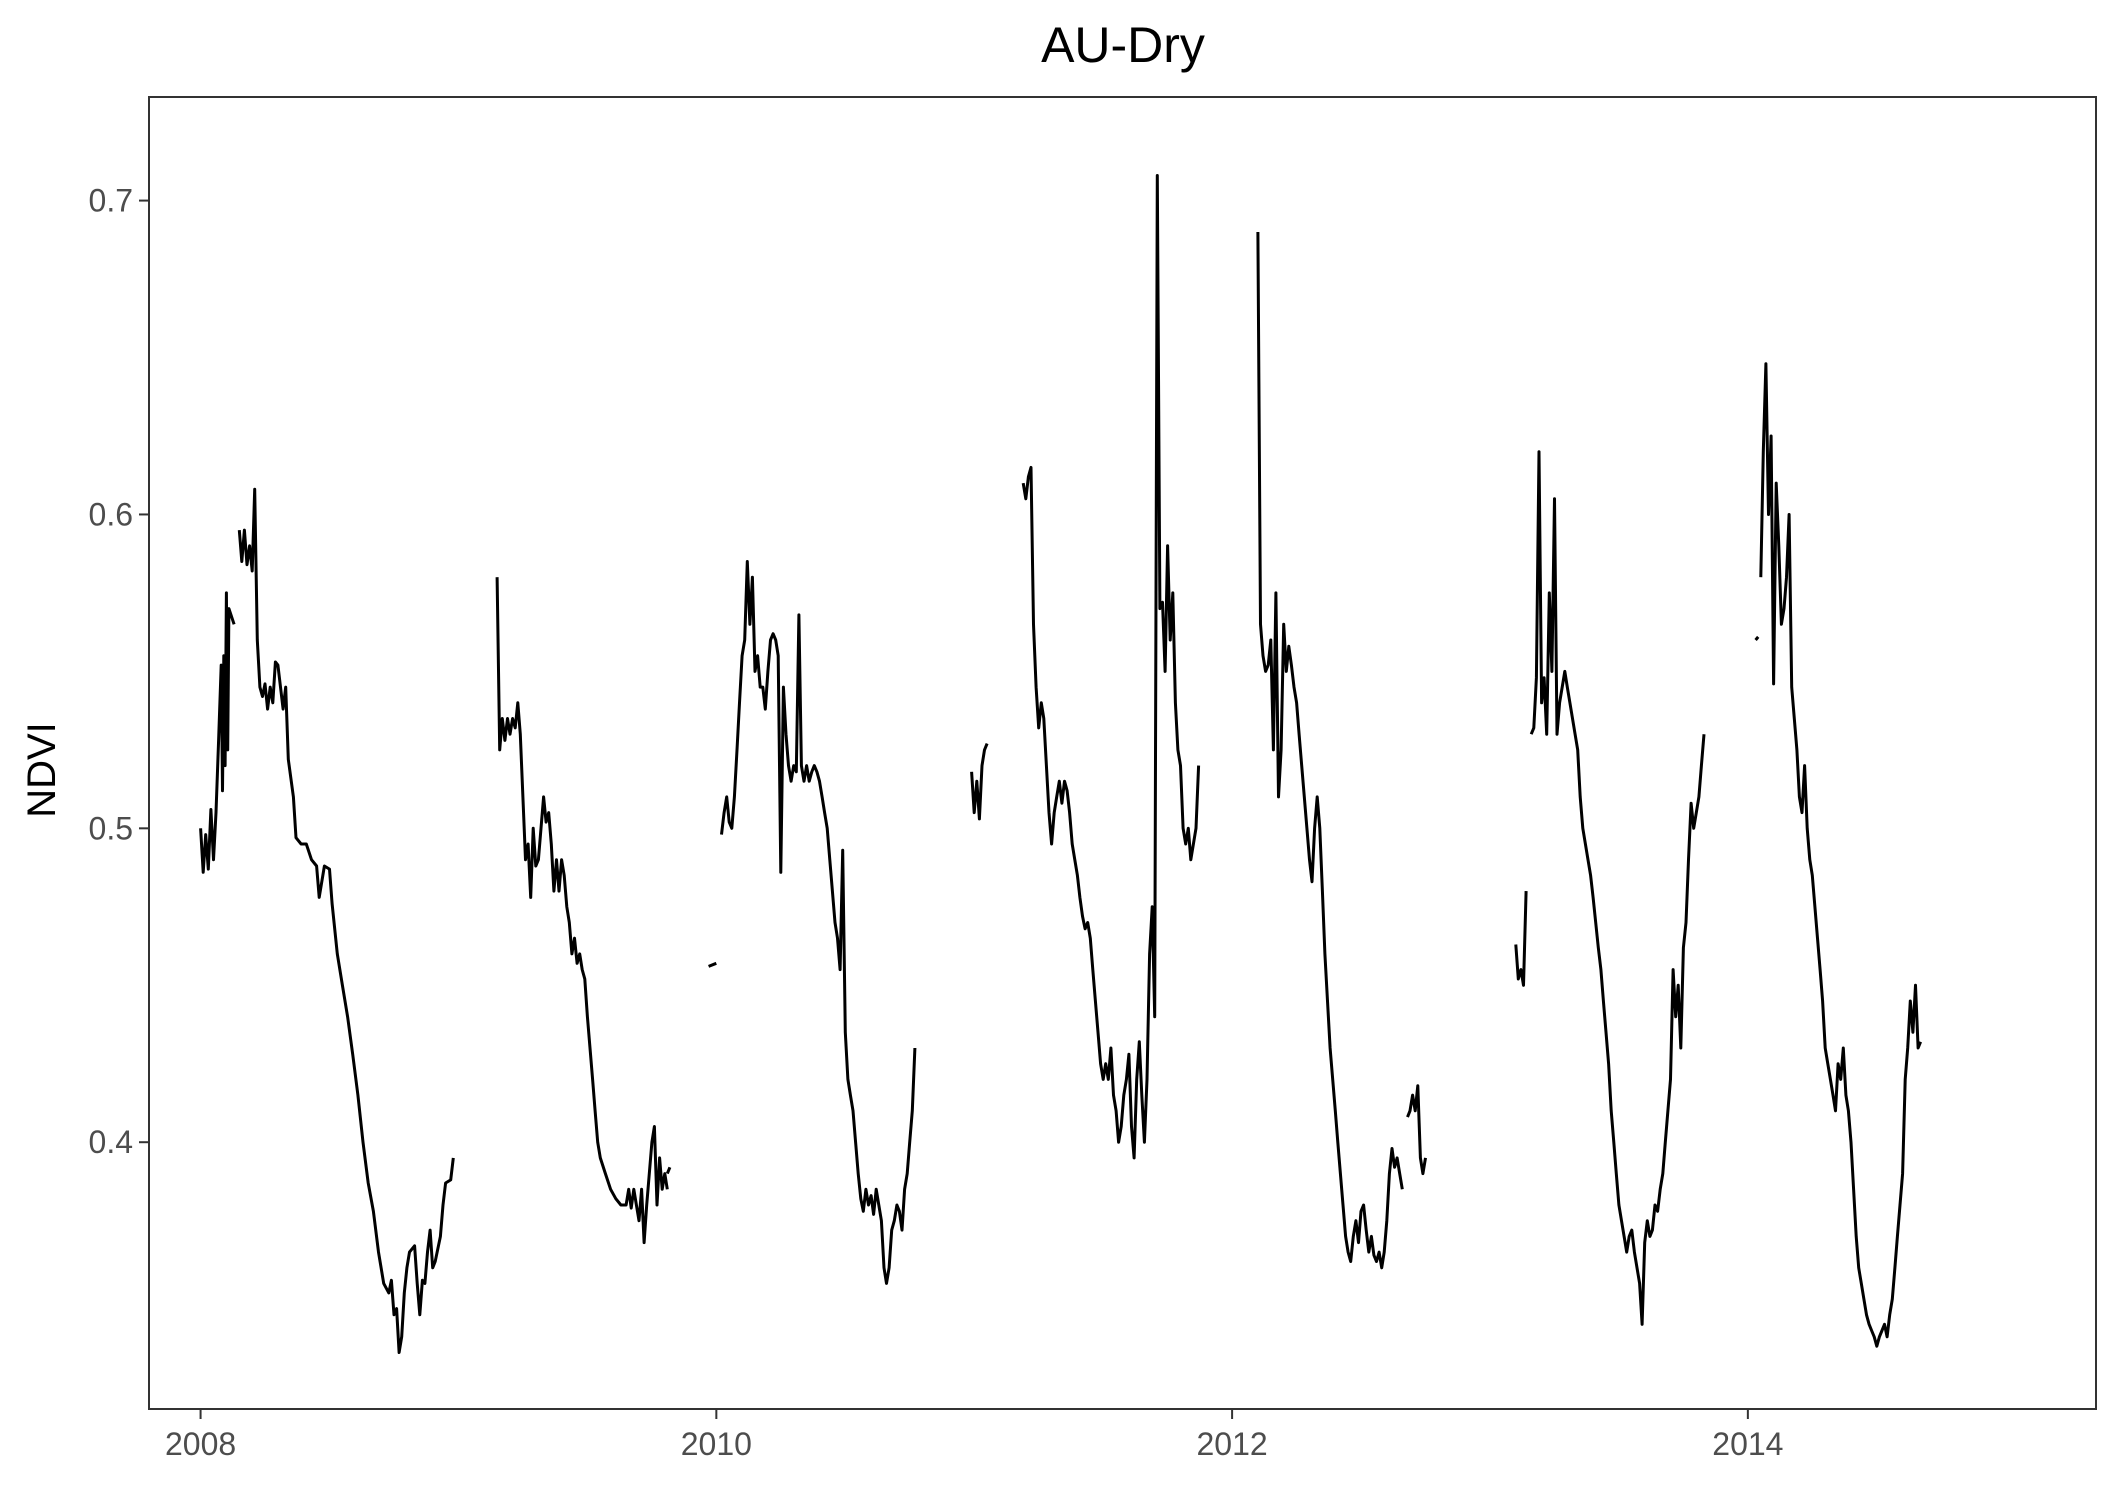 The height and width of the screenshot is (1493, 2115). What do you see at coordinates (1123, 45) in the screenshot?
I see `chart-title: AU-Dry` at bounding box center [1123, 45].